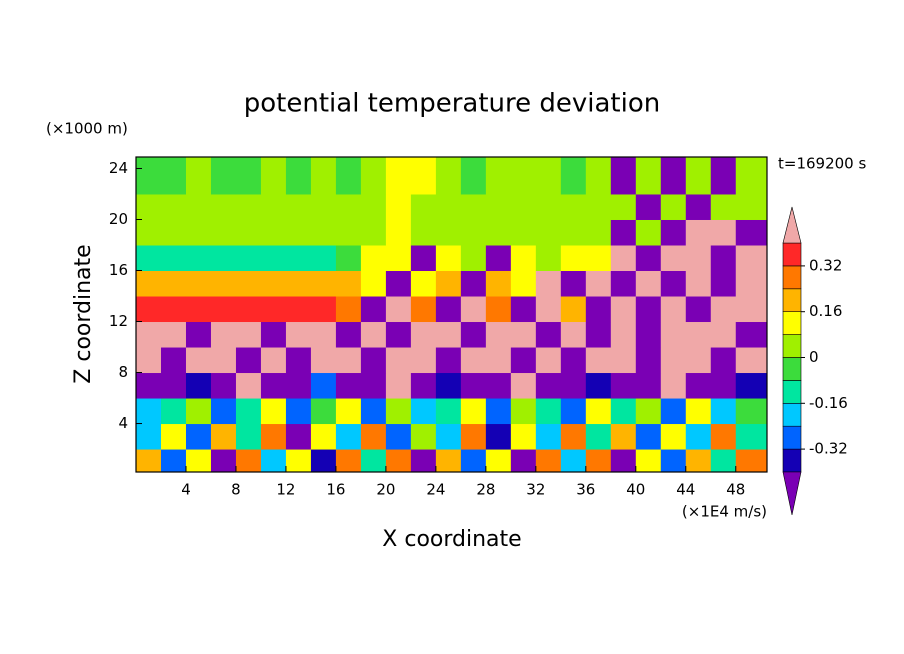 This screenshot has width=904, height=654. Describe the element at coordinates (828, 403) in the screenshot. I see `colorbar-tick-label: -0.16` at that location.